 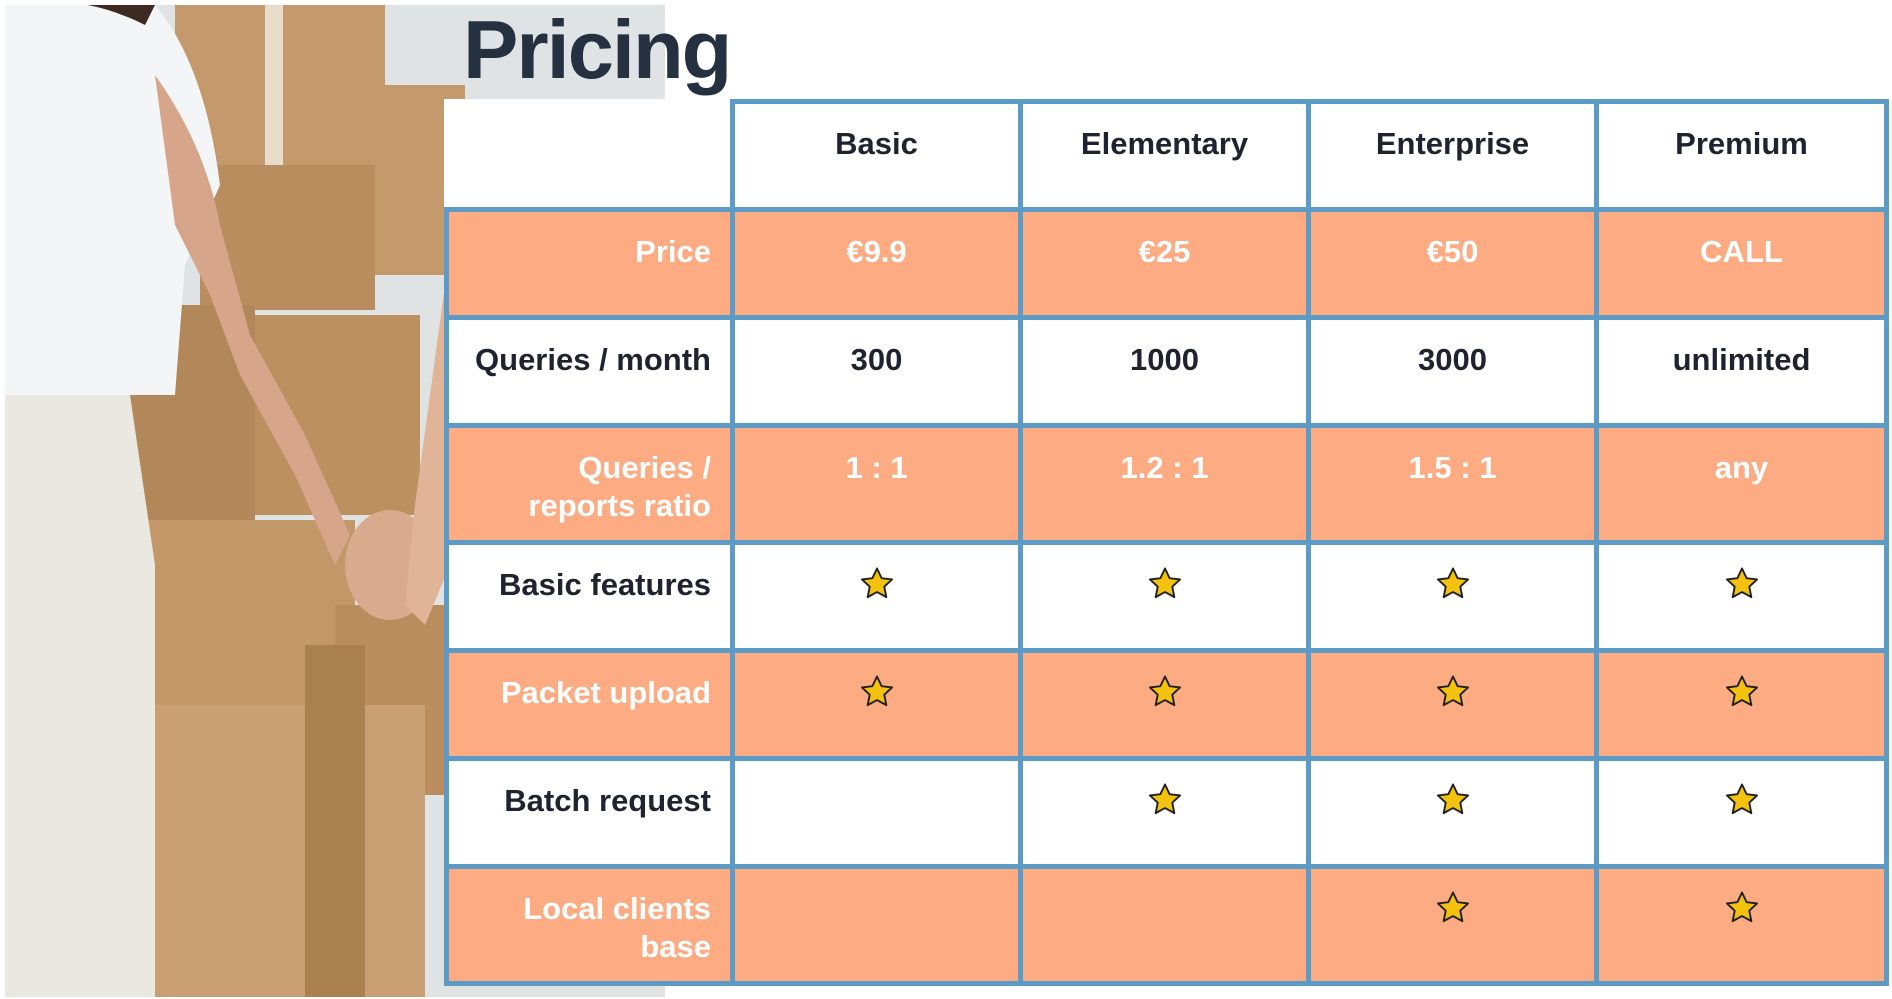 I want to click on plan-header-elementary: Elementary, so click(x=1164, y=155).